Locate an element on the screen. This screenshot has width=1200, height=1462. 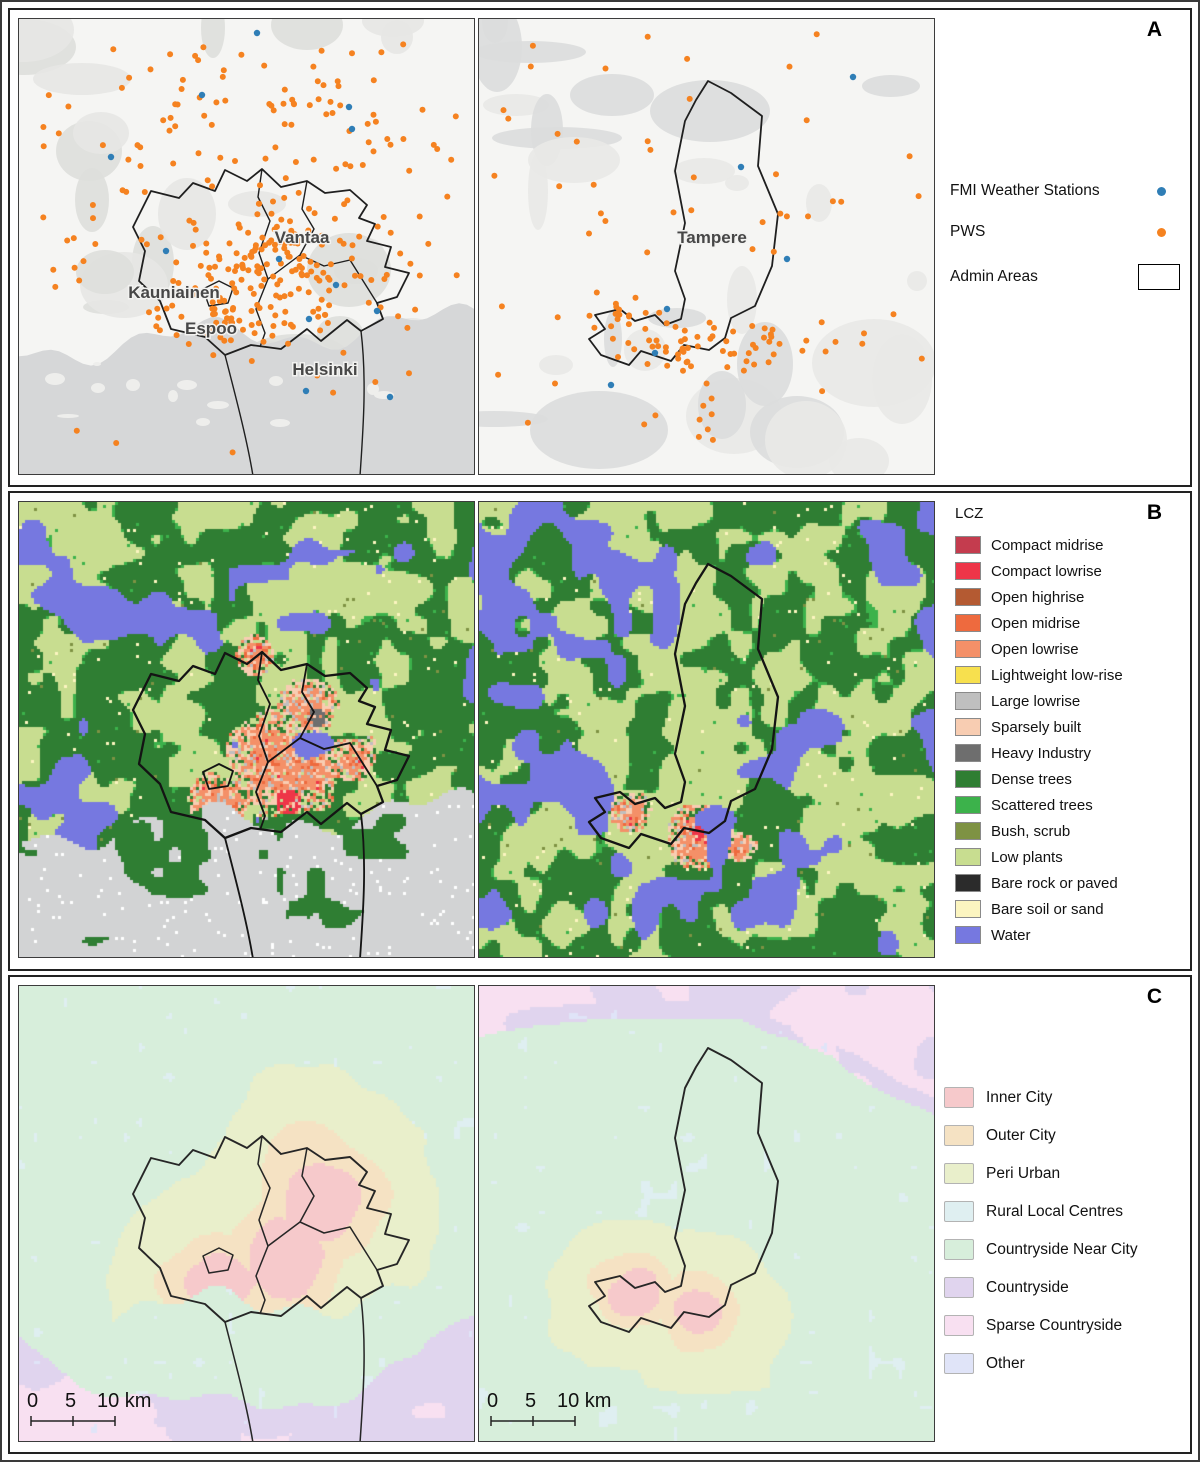
legend-item-scattered-trees: Scattered trees is located at coordinates (1067, 805).